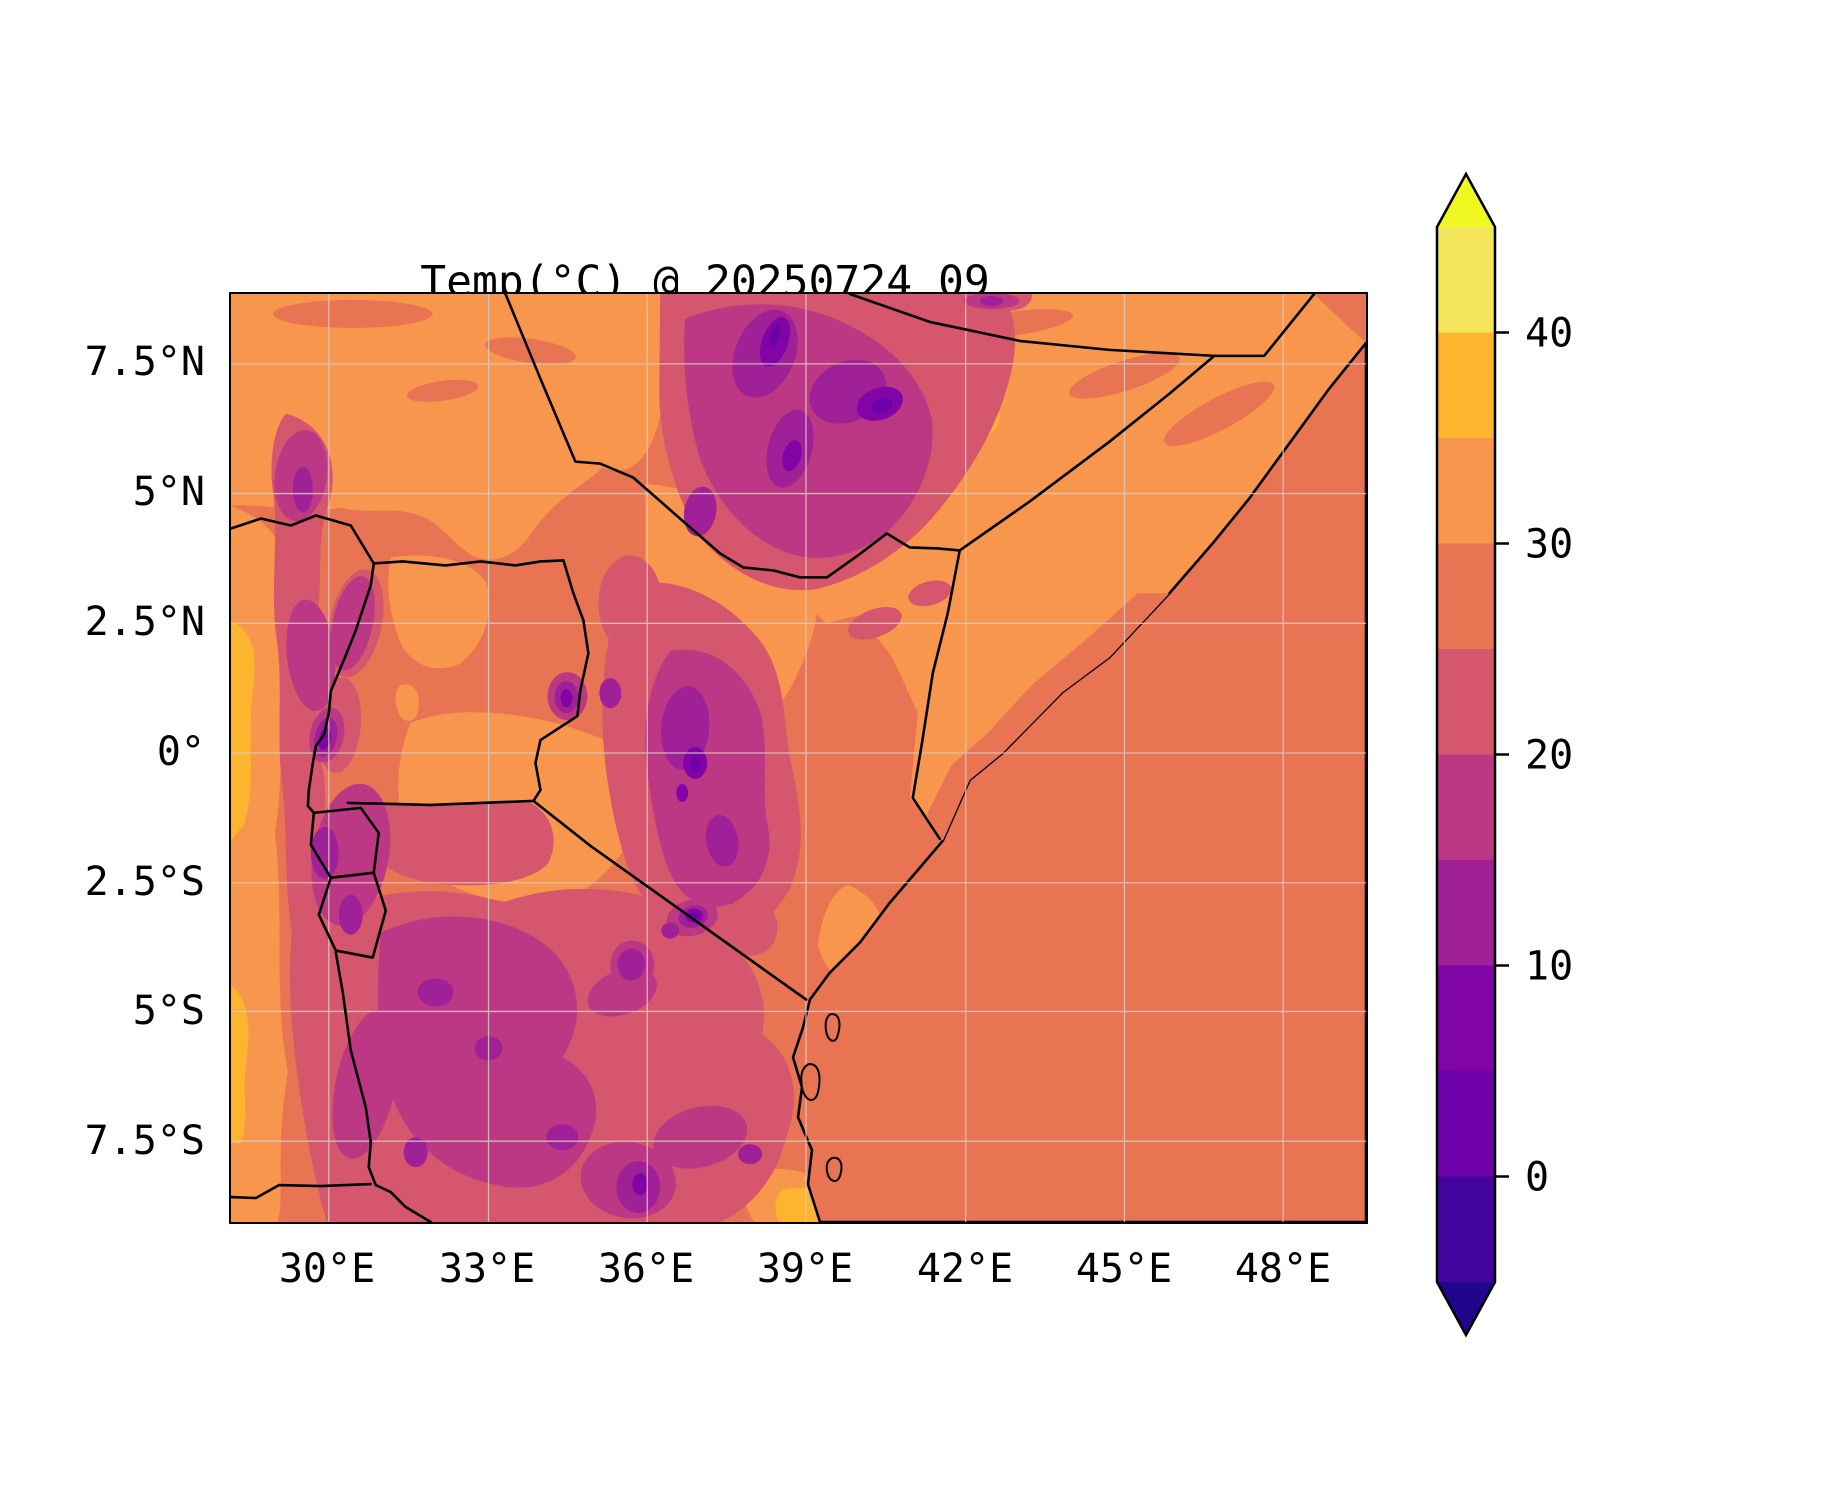  I want to click on island-mafia, so click(834, 1169).